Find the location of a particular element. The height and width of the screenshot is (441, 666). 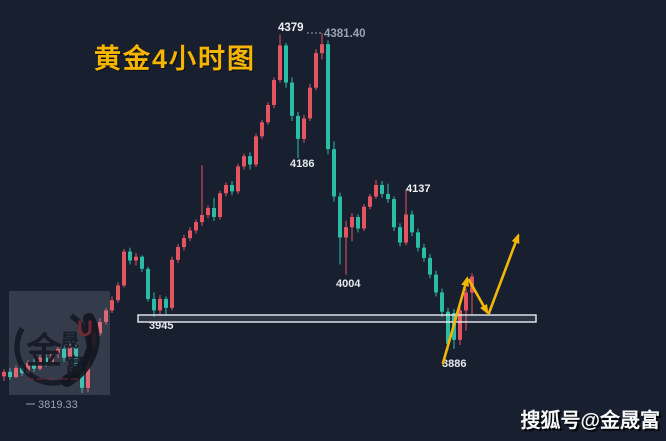

support-band-layer is located at coordinates (337, 318).